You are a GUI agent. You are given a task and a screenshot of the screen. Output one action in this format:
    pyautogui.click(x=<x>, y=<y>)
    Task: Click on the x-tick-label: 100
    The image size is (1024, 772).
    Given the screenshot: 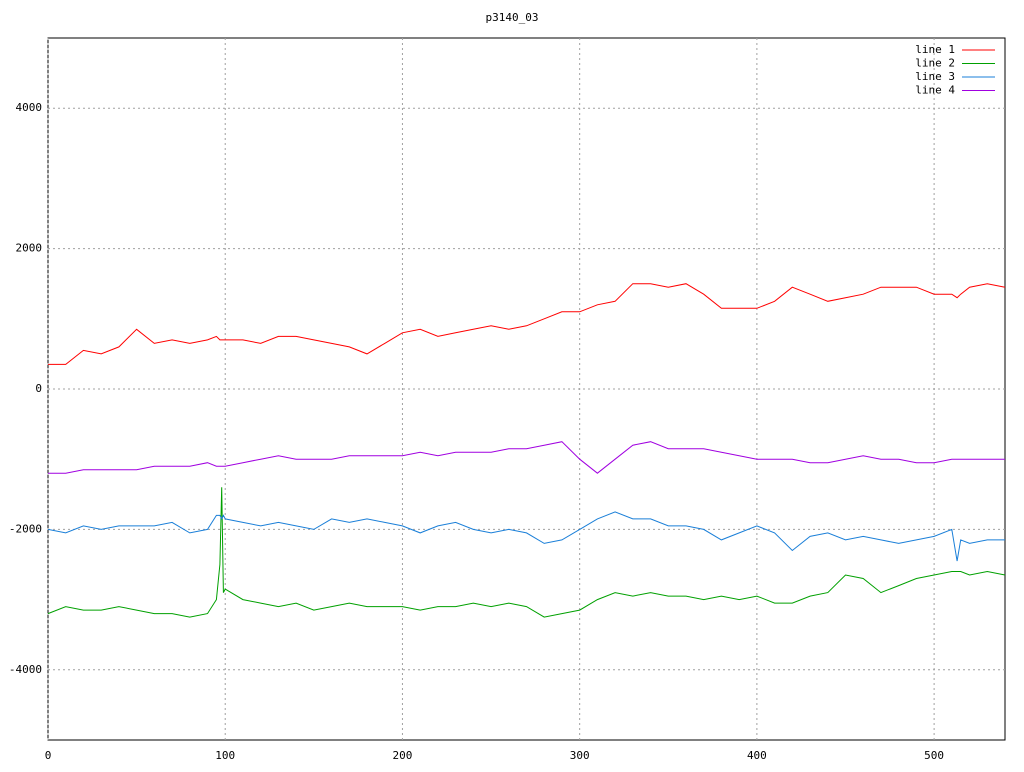 What is the action you would take?
    pyautogui.click(x=225, y=755)
    